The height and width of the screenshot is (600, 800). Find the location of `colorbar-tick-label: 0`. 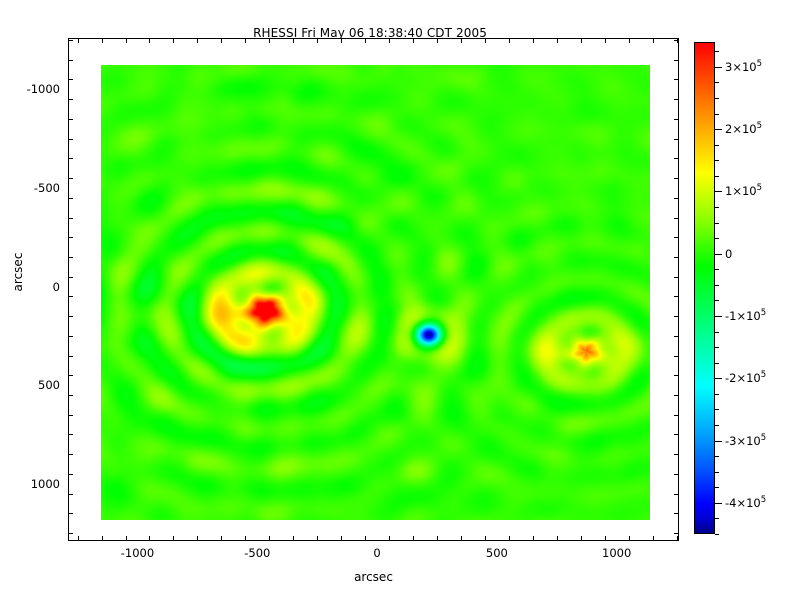

colorbar-tick-label: 0 is located at coordinates (729, 253).